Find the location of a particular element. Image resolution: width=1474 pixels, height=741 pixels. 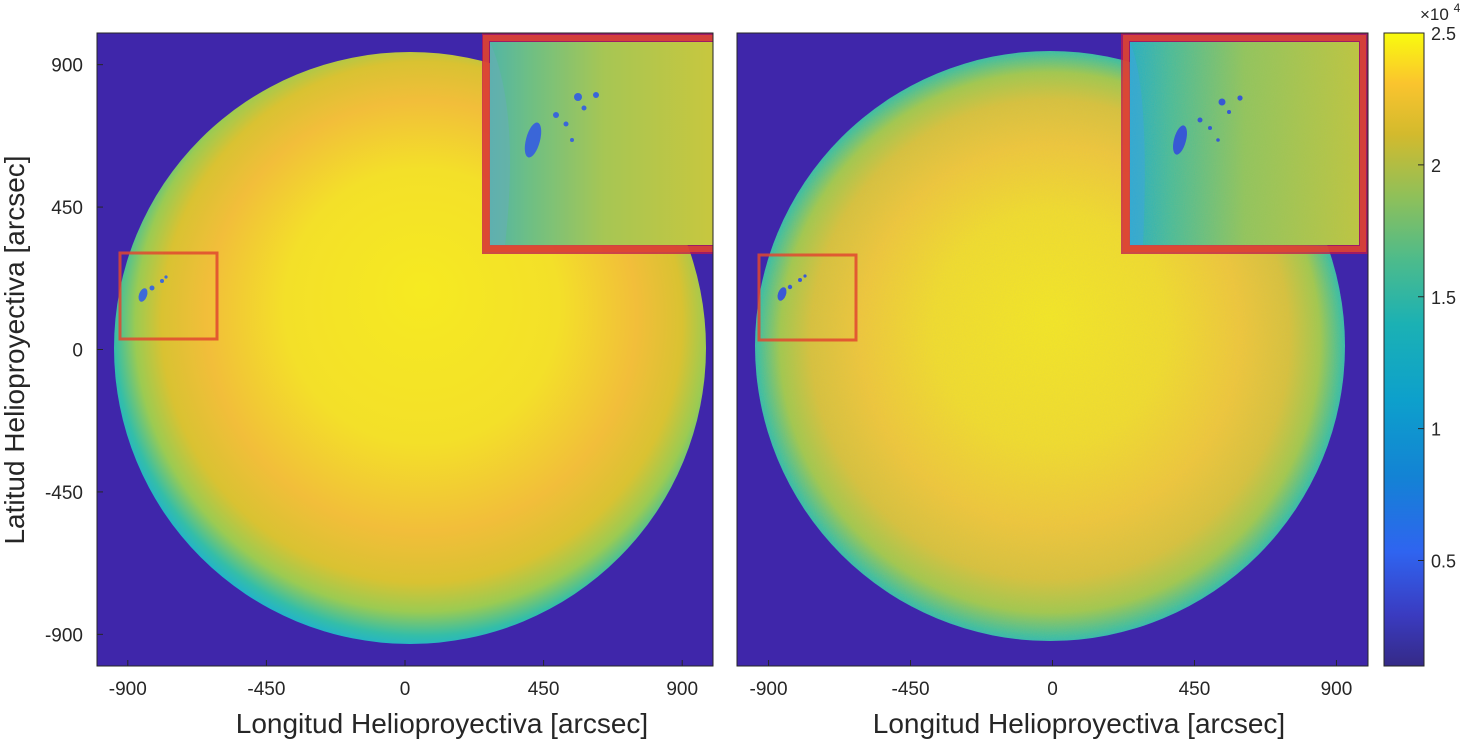

left-y-ticks: 900 450 0 -450 -900 is located at coordinates (74, 351).